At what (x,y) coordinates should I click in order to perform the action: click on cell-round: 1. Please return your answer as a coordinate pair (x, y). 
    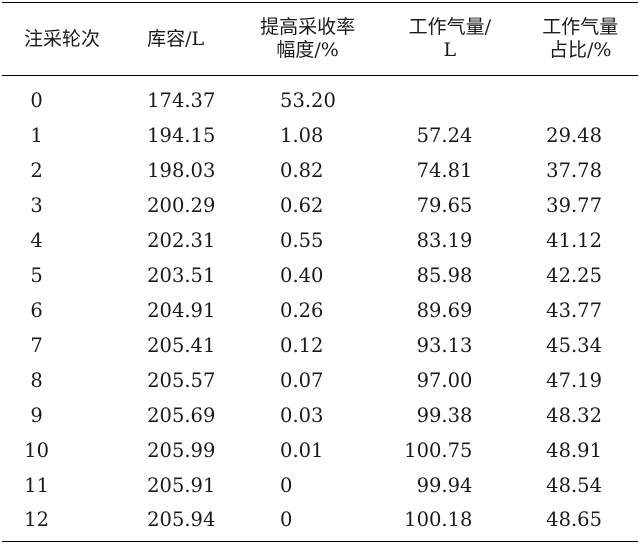
    Looking at the image, I should click on (36, 135).